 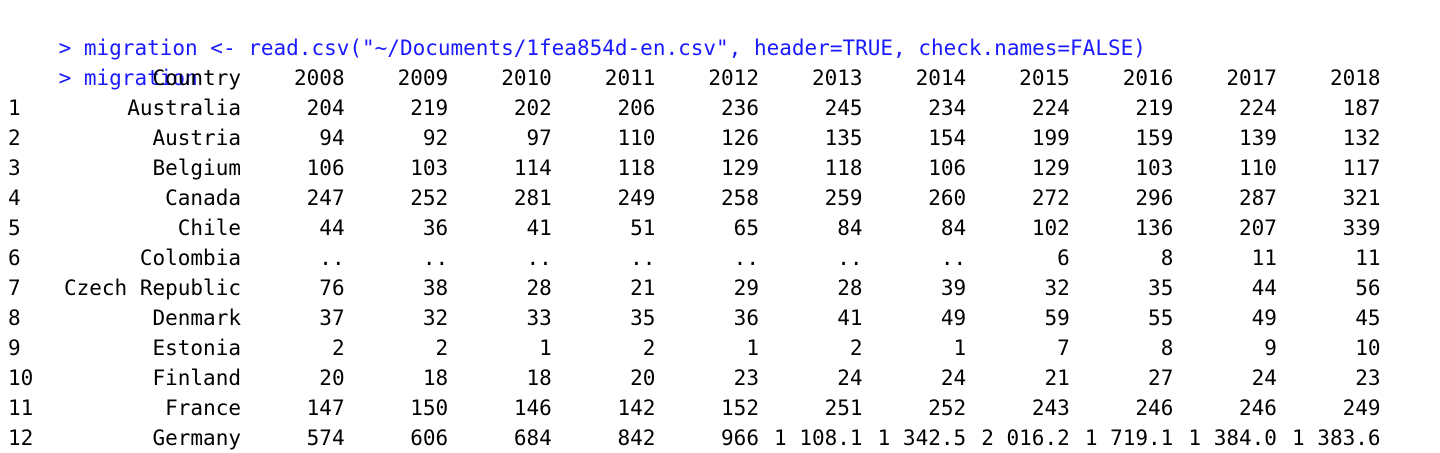 I want to click on value-cell: 135, so click(x=843, y=138).